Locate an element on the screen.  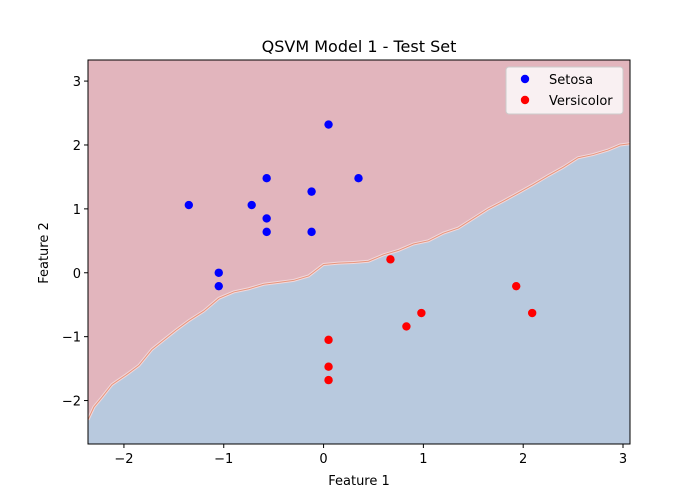
x-tick-label: 2 is located at coordinates (523, 459).